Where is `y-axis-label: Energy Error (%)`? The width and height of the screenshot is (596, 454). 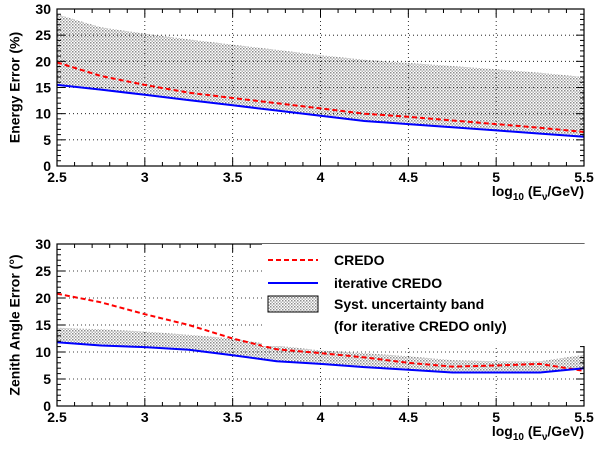
y-axis-label: Energy Error (%) is located at coordinates (15, 87).